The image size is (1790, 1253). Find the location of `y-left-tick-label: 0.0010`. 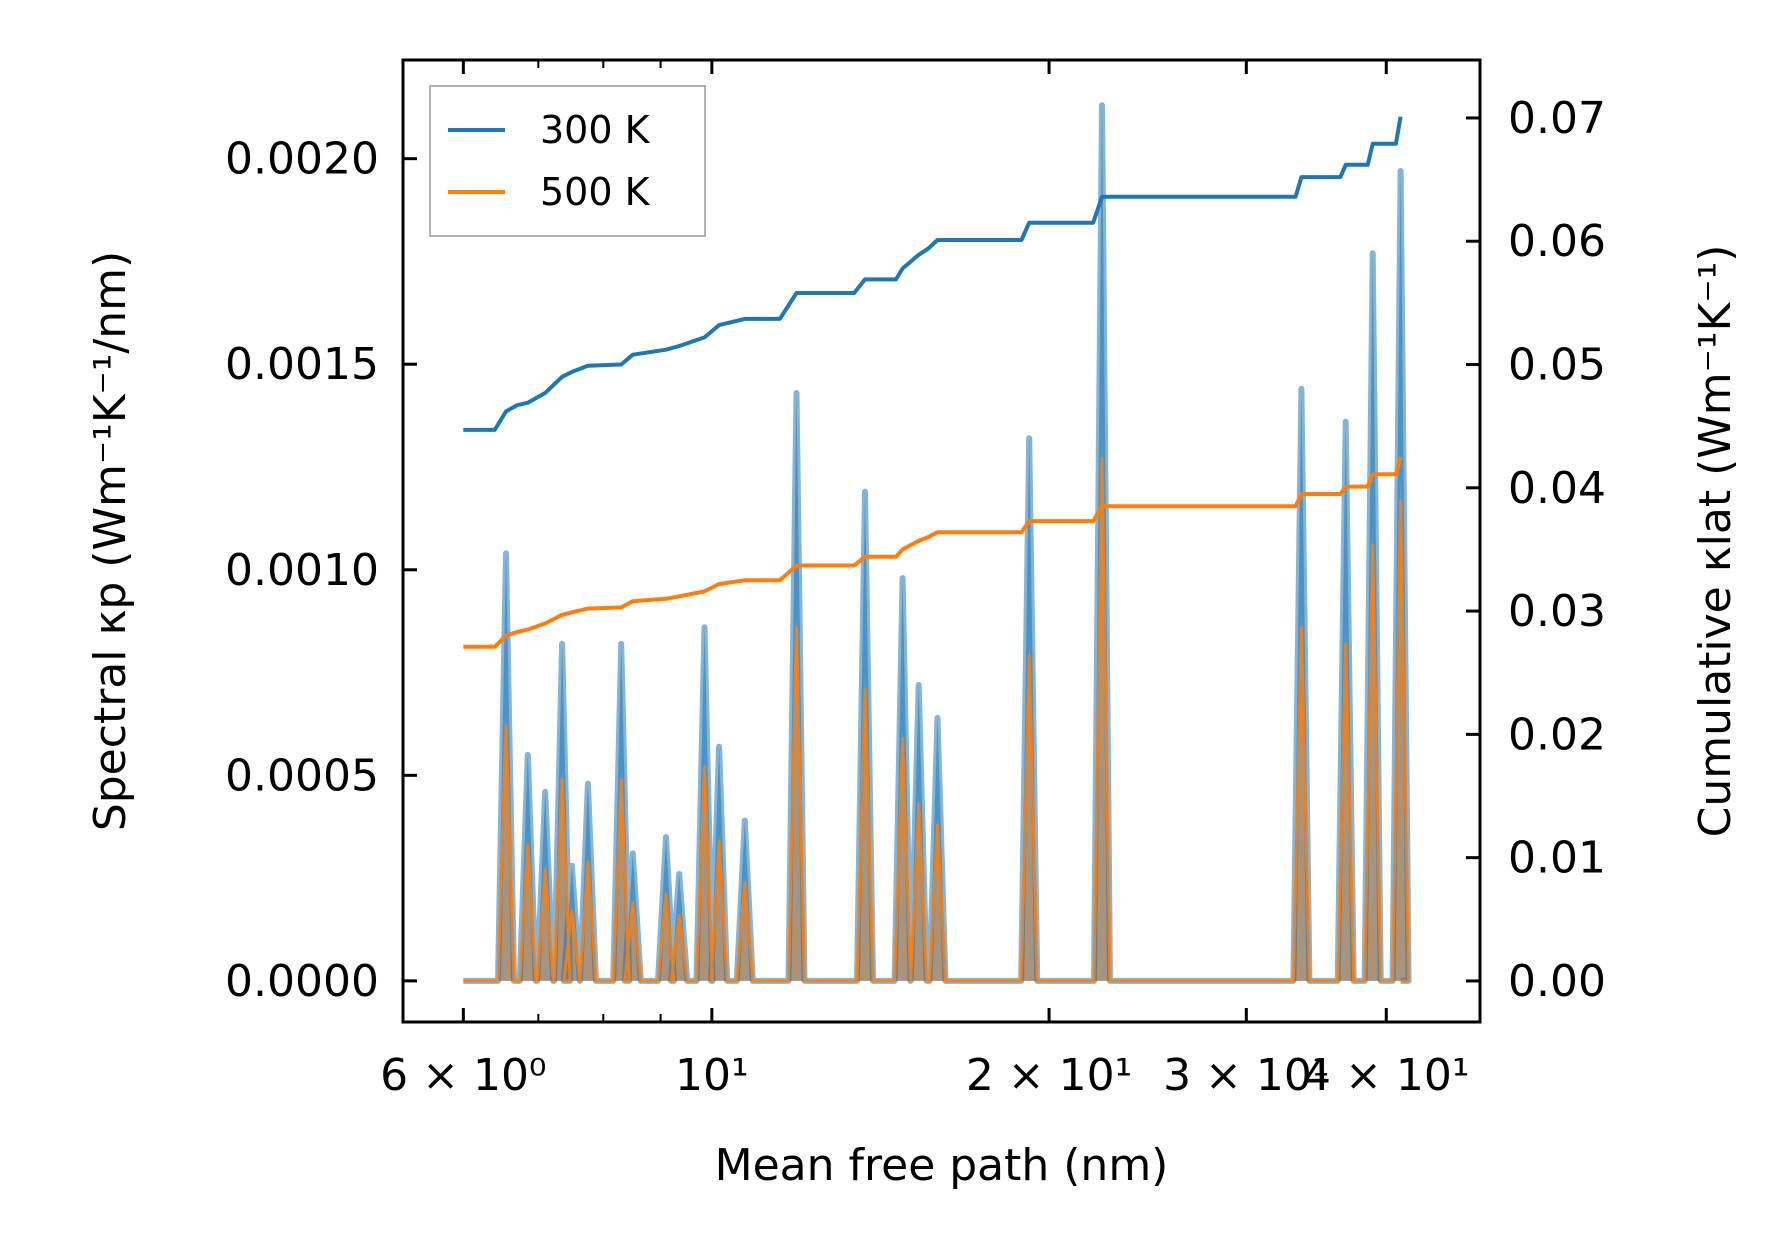

y-left-tick-label: 0.0010 is located at coordinates (302, 570).